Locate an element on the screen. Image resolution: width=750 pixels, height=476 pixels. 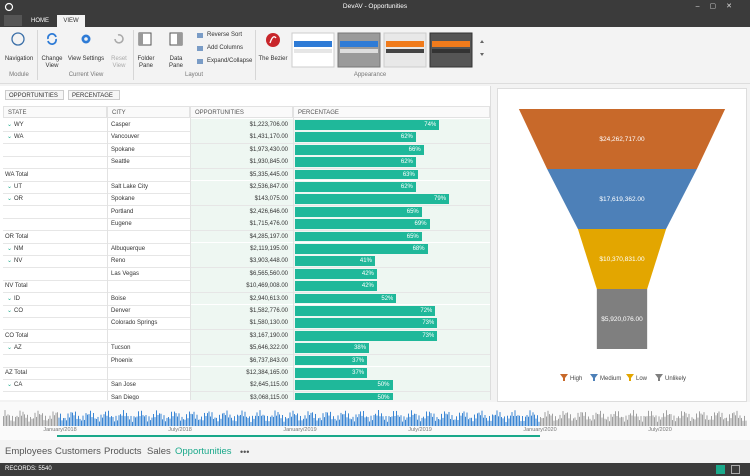
ribbon-button: The Bezier is located at coordinates (273, 59).